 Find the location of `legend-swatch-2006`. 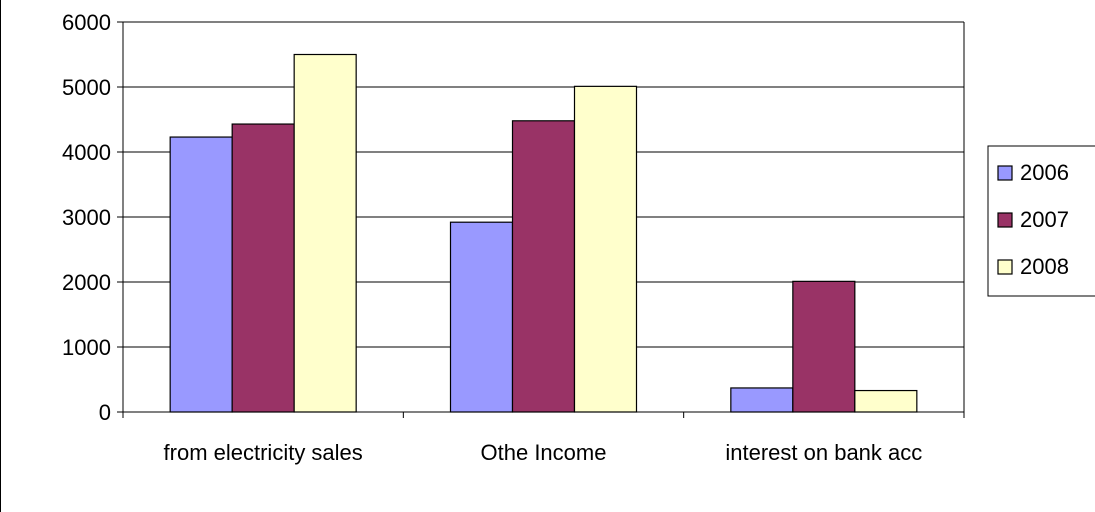

legend-swatch-2006 is located at coordinates (1005, 173).